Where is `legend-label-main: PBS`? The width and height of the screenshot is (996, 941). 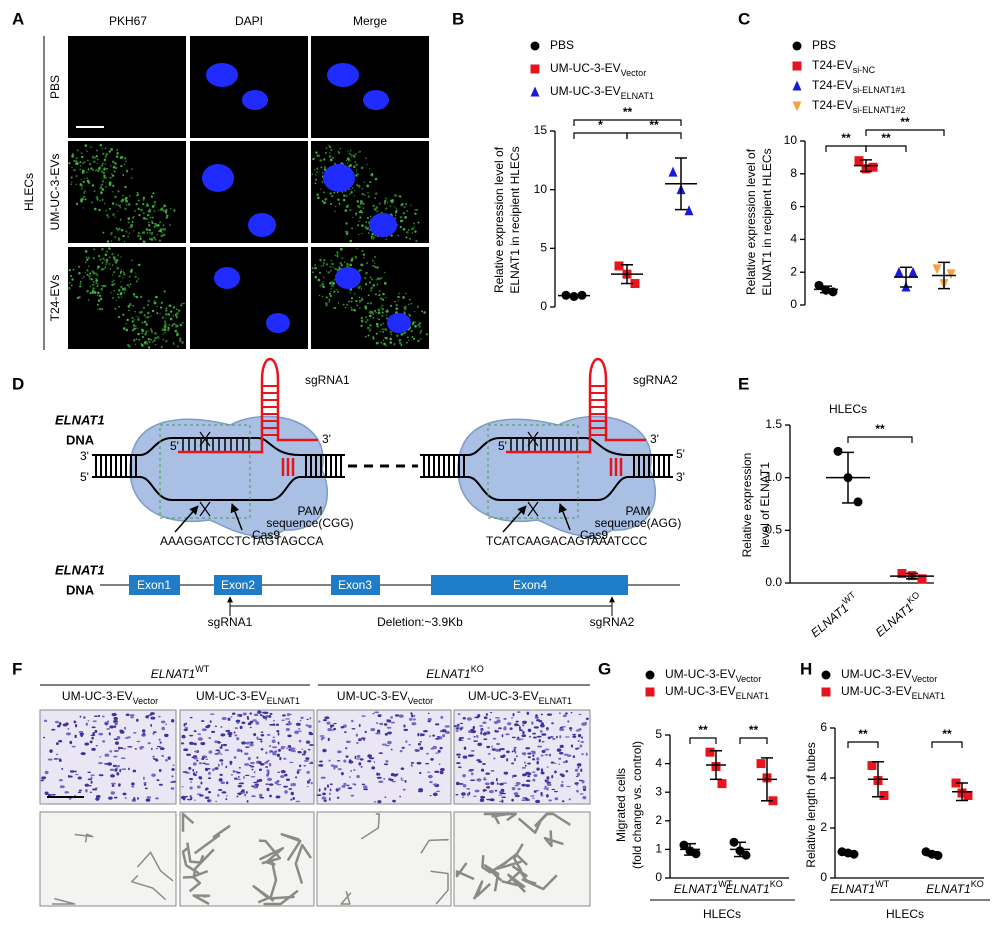
legend-label-main: PBS is located at coordinates (824, 45).